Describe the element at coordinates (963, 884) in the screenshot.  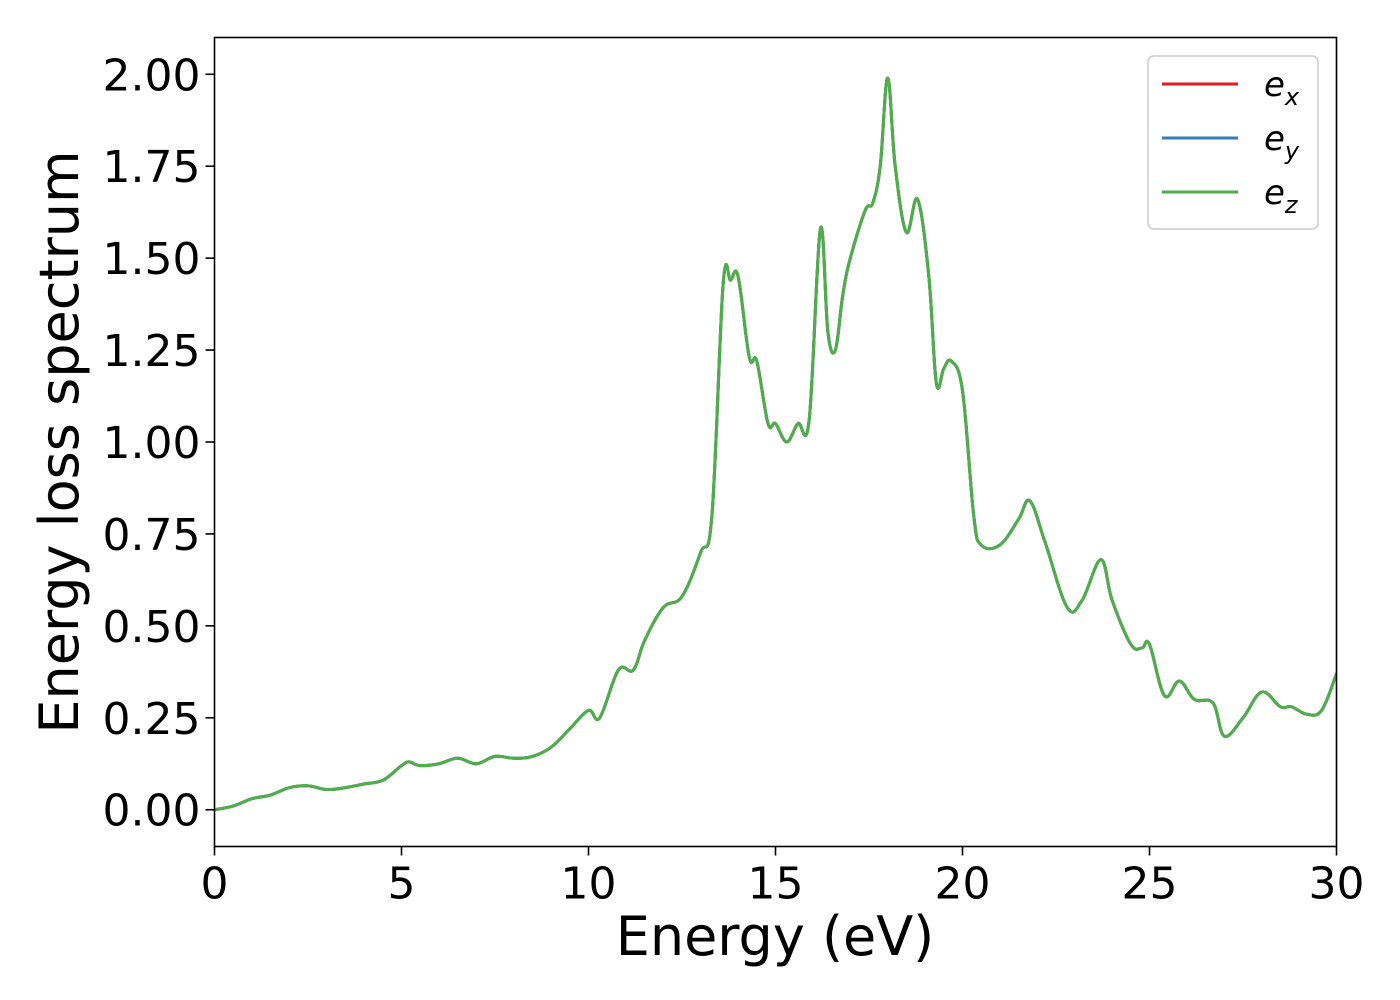
I see `x-tick-label: 20` at that location.